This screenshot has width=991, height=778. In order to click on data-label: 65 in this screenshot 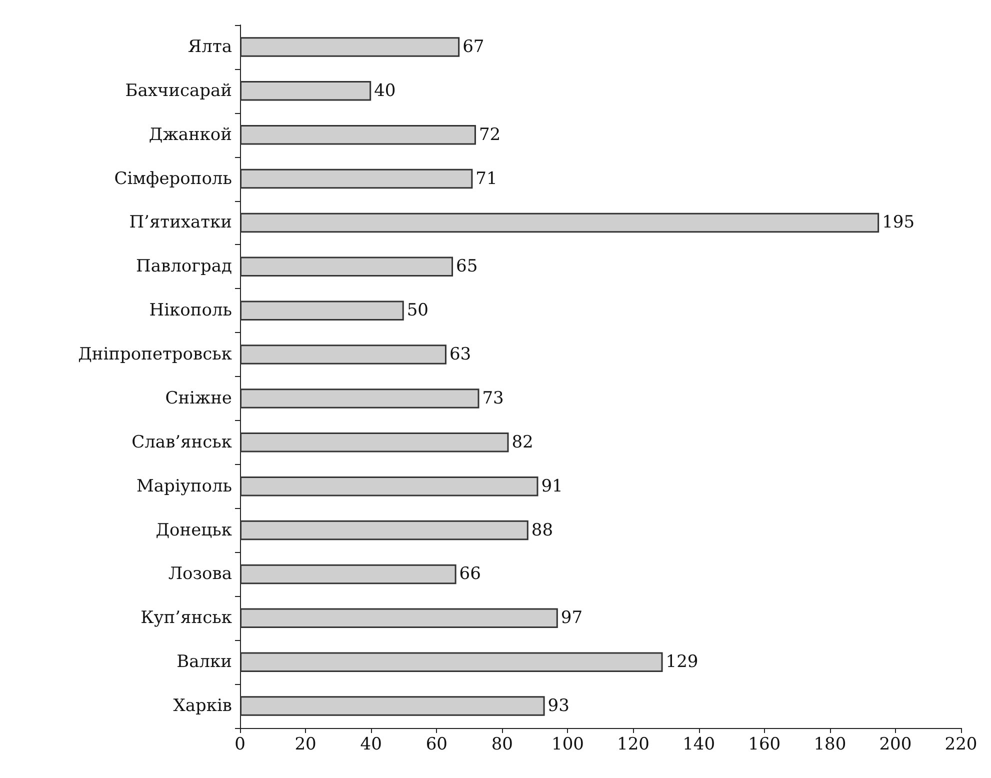, I will do `click(467, 266)`.